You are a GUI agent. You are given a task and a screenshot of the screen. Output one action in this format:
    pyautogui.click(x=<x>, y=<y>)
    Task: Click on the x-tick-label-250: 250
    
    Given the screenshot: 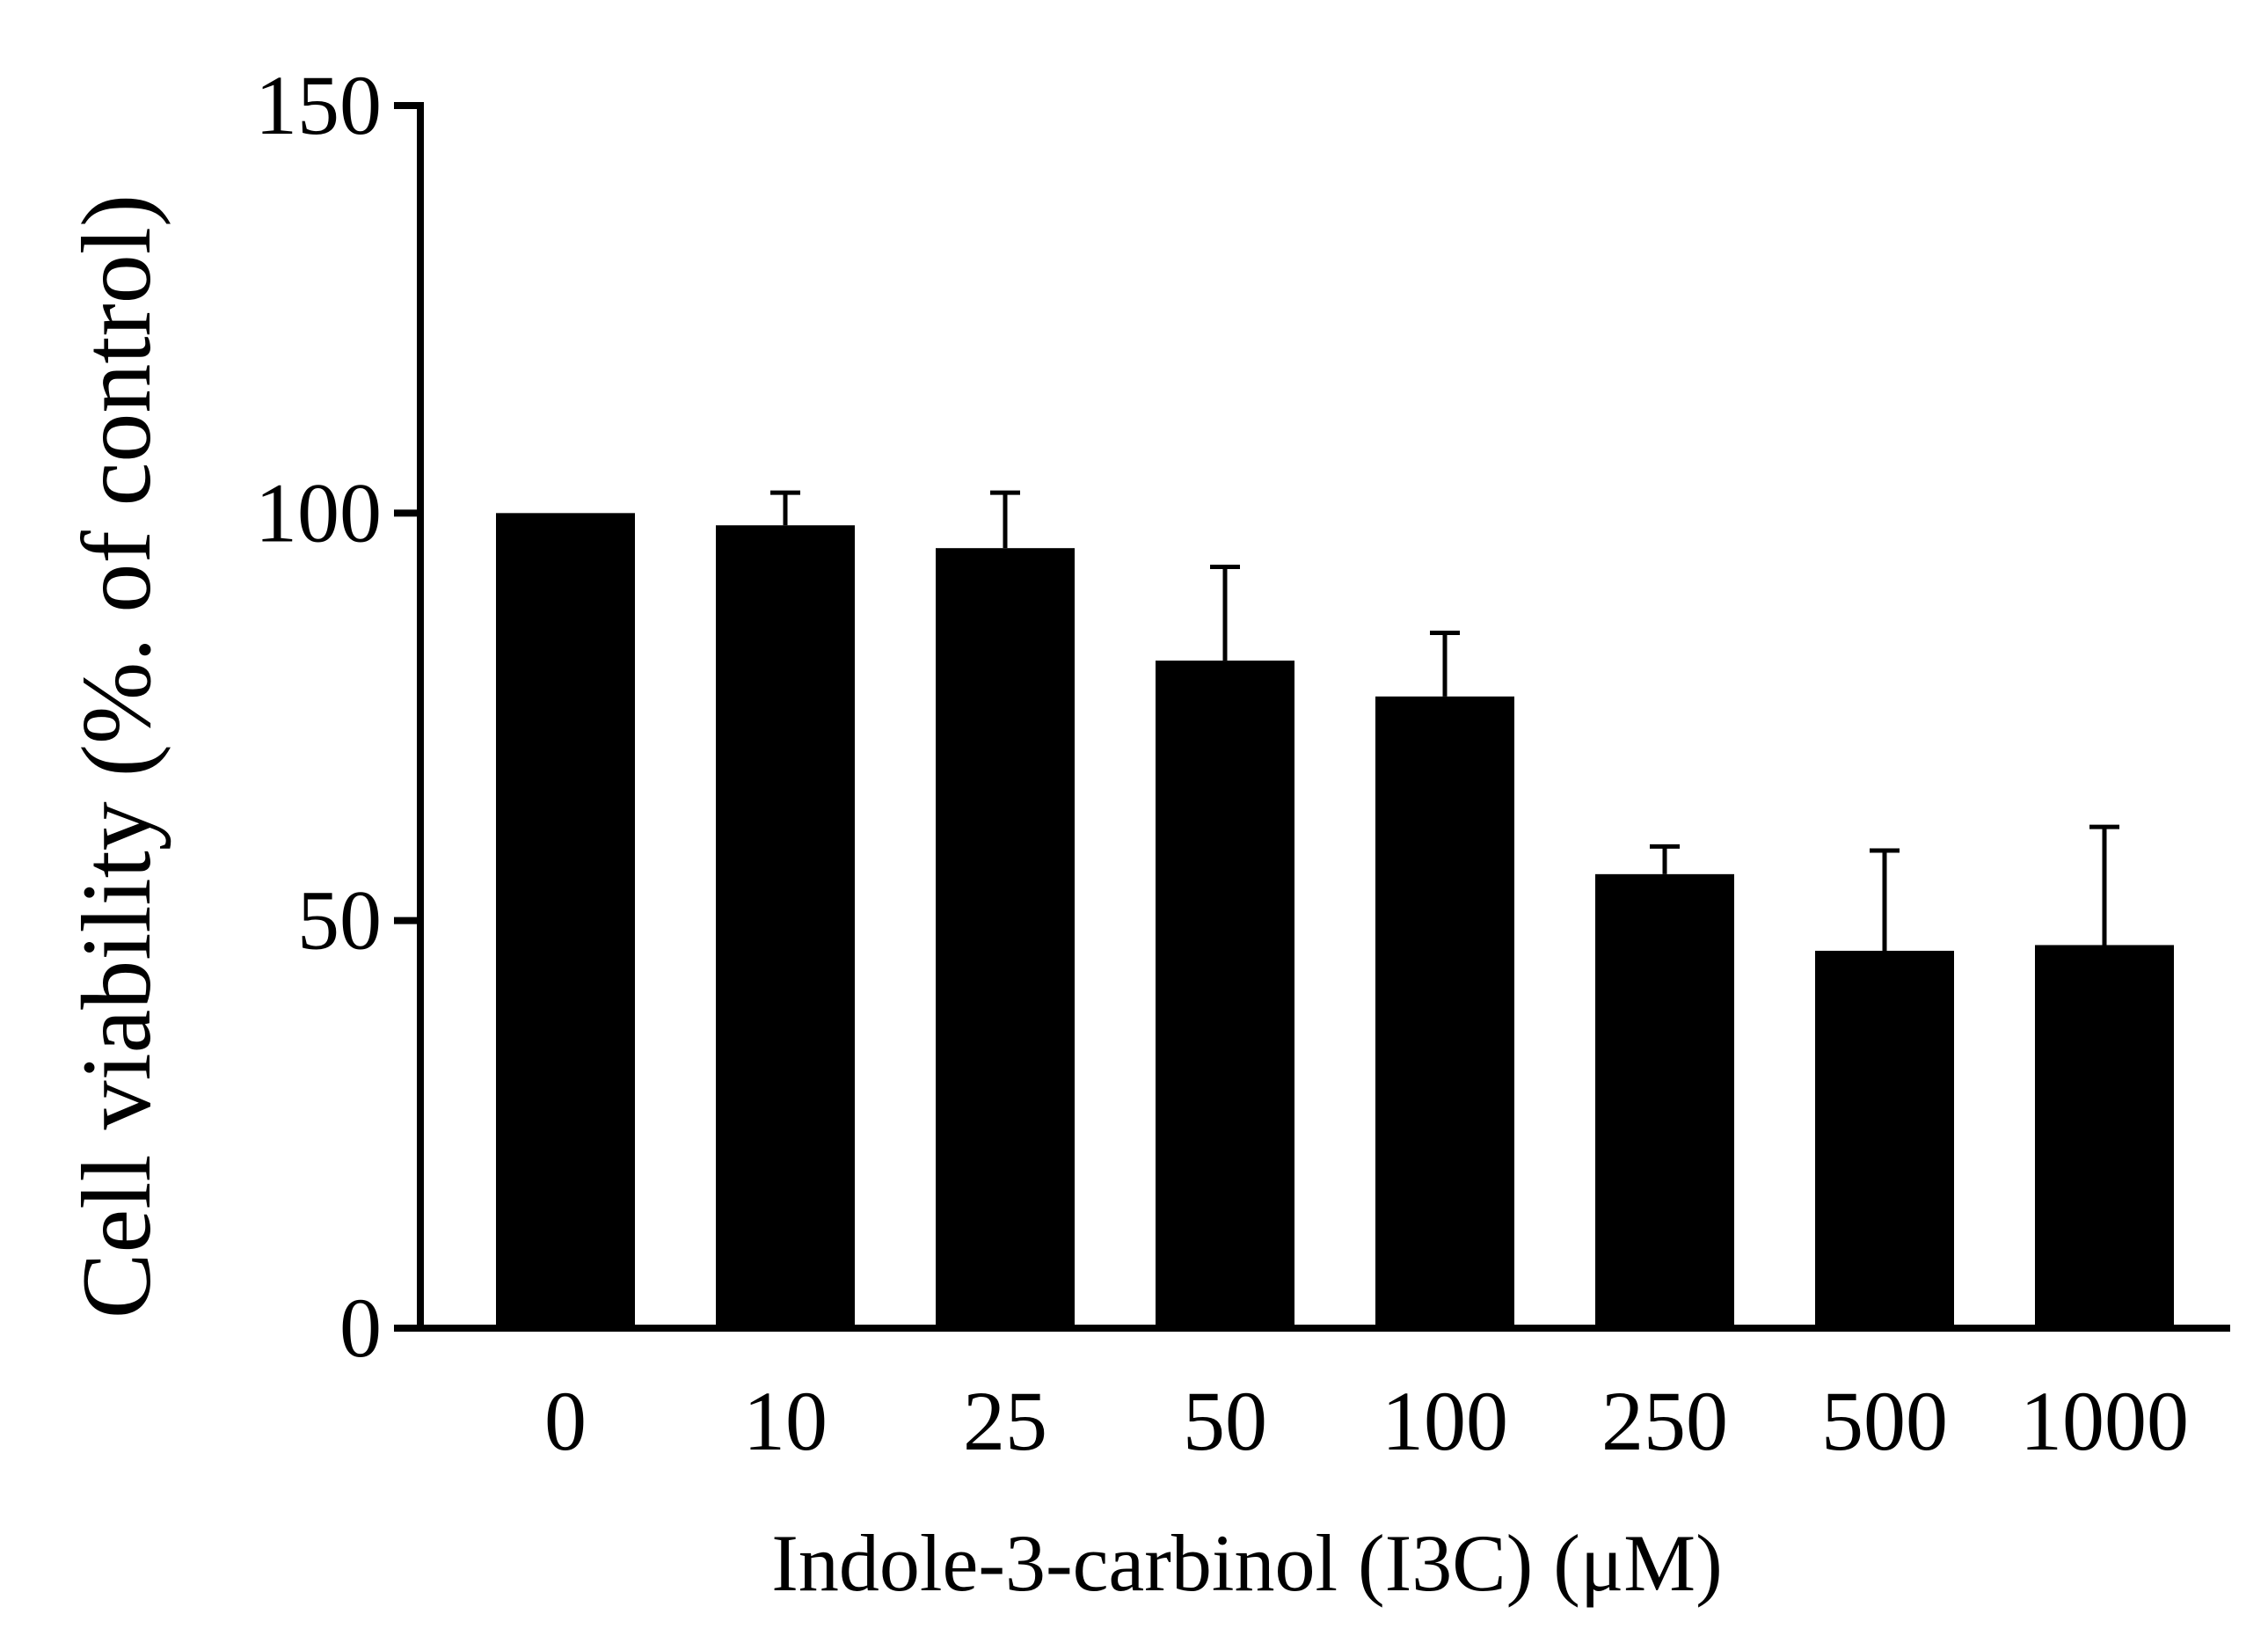 What is the action you would take?
    pyautogui.click(x=1664, y=1421)
    